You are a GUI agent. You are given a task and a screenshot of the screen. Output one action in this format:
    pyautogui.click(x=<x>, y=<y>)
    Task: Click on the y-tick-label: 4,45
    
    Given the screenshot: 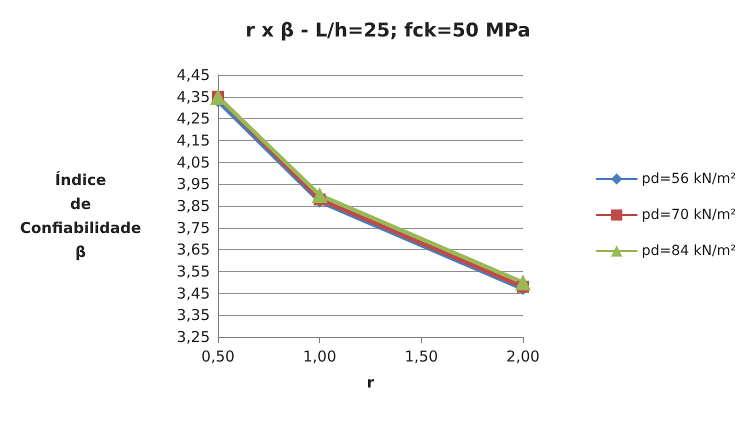 What is the action you would take?
    pyautogui.click(x=193, y=75)
    